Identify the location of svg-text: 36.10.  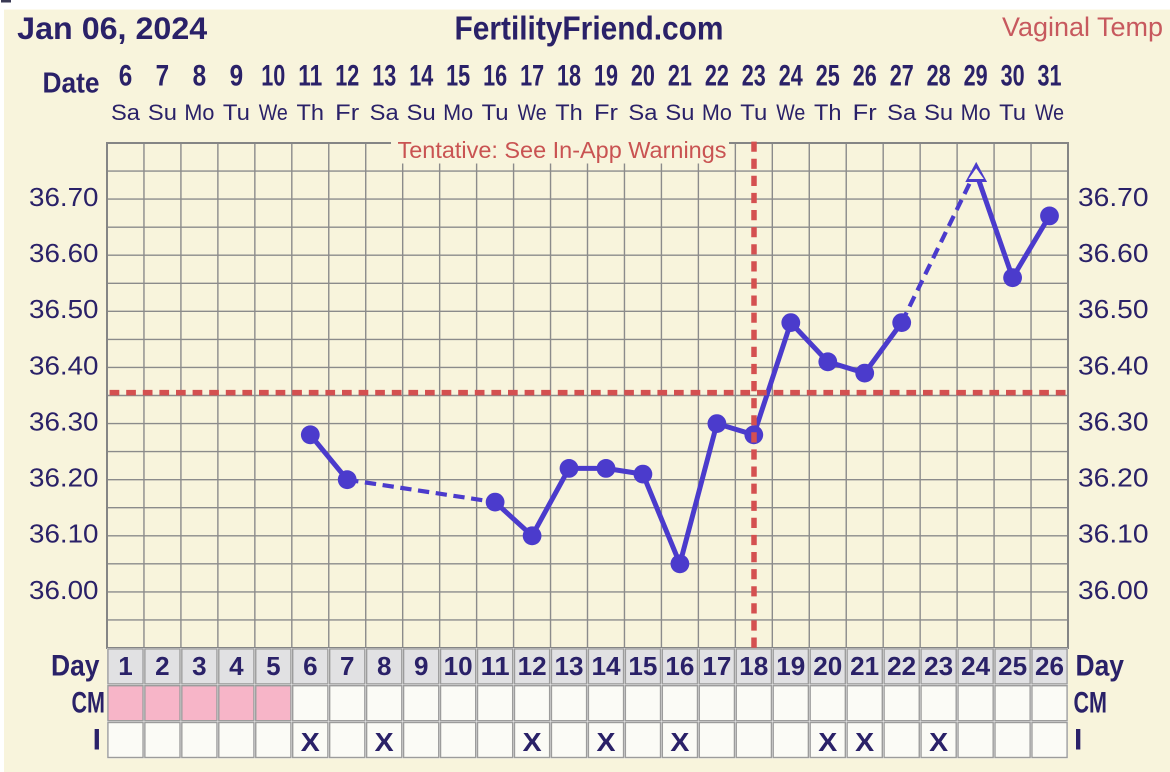
(1113, 535).